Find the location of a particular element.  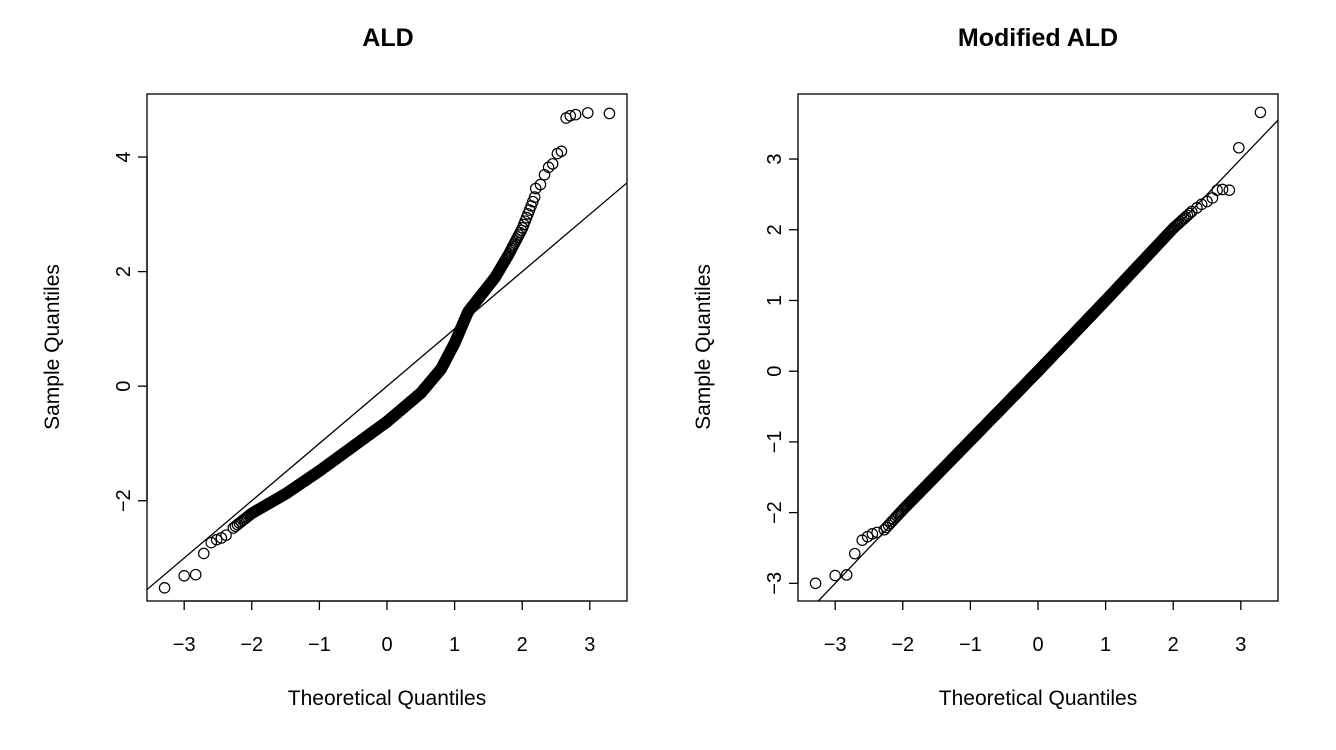

y-tick-label: −1 is located at coordinates (775, 441).